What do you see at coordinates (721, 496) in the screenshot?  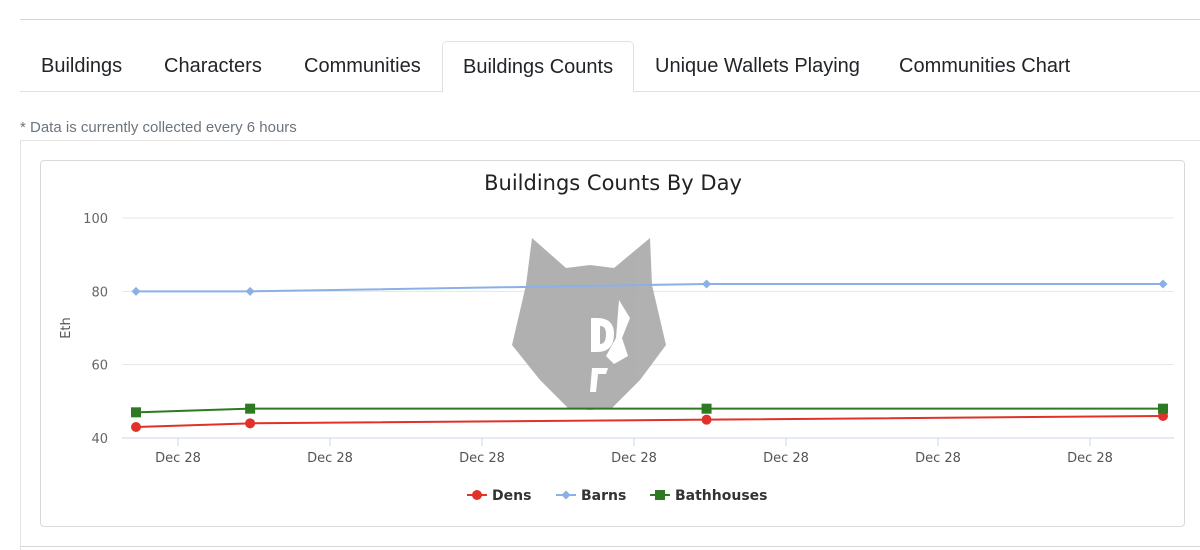 I see `legend-bathhouses-label: Bathhouses` at bounding box center [721, 496].